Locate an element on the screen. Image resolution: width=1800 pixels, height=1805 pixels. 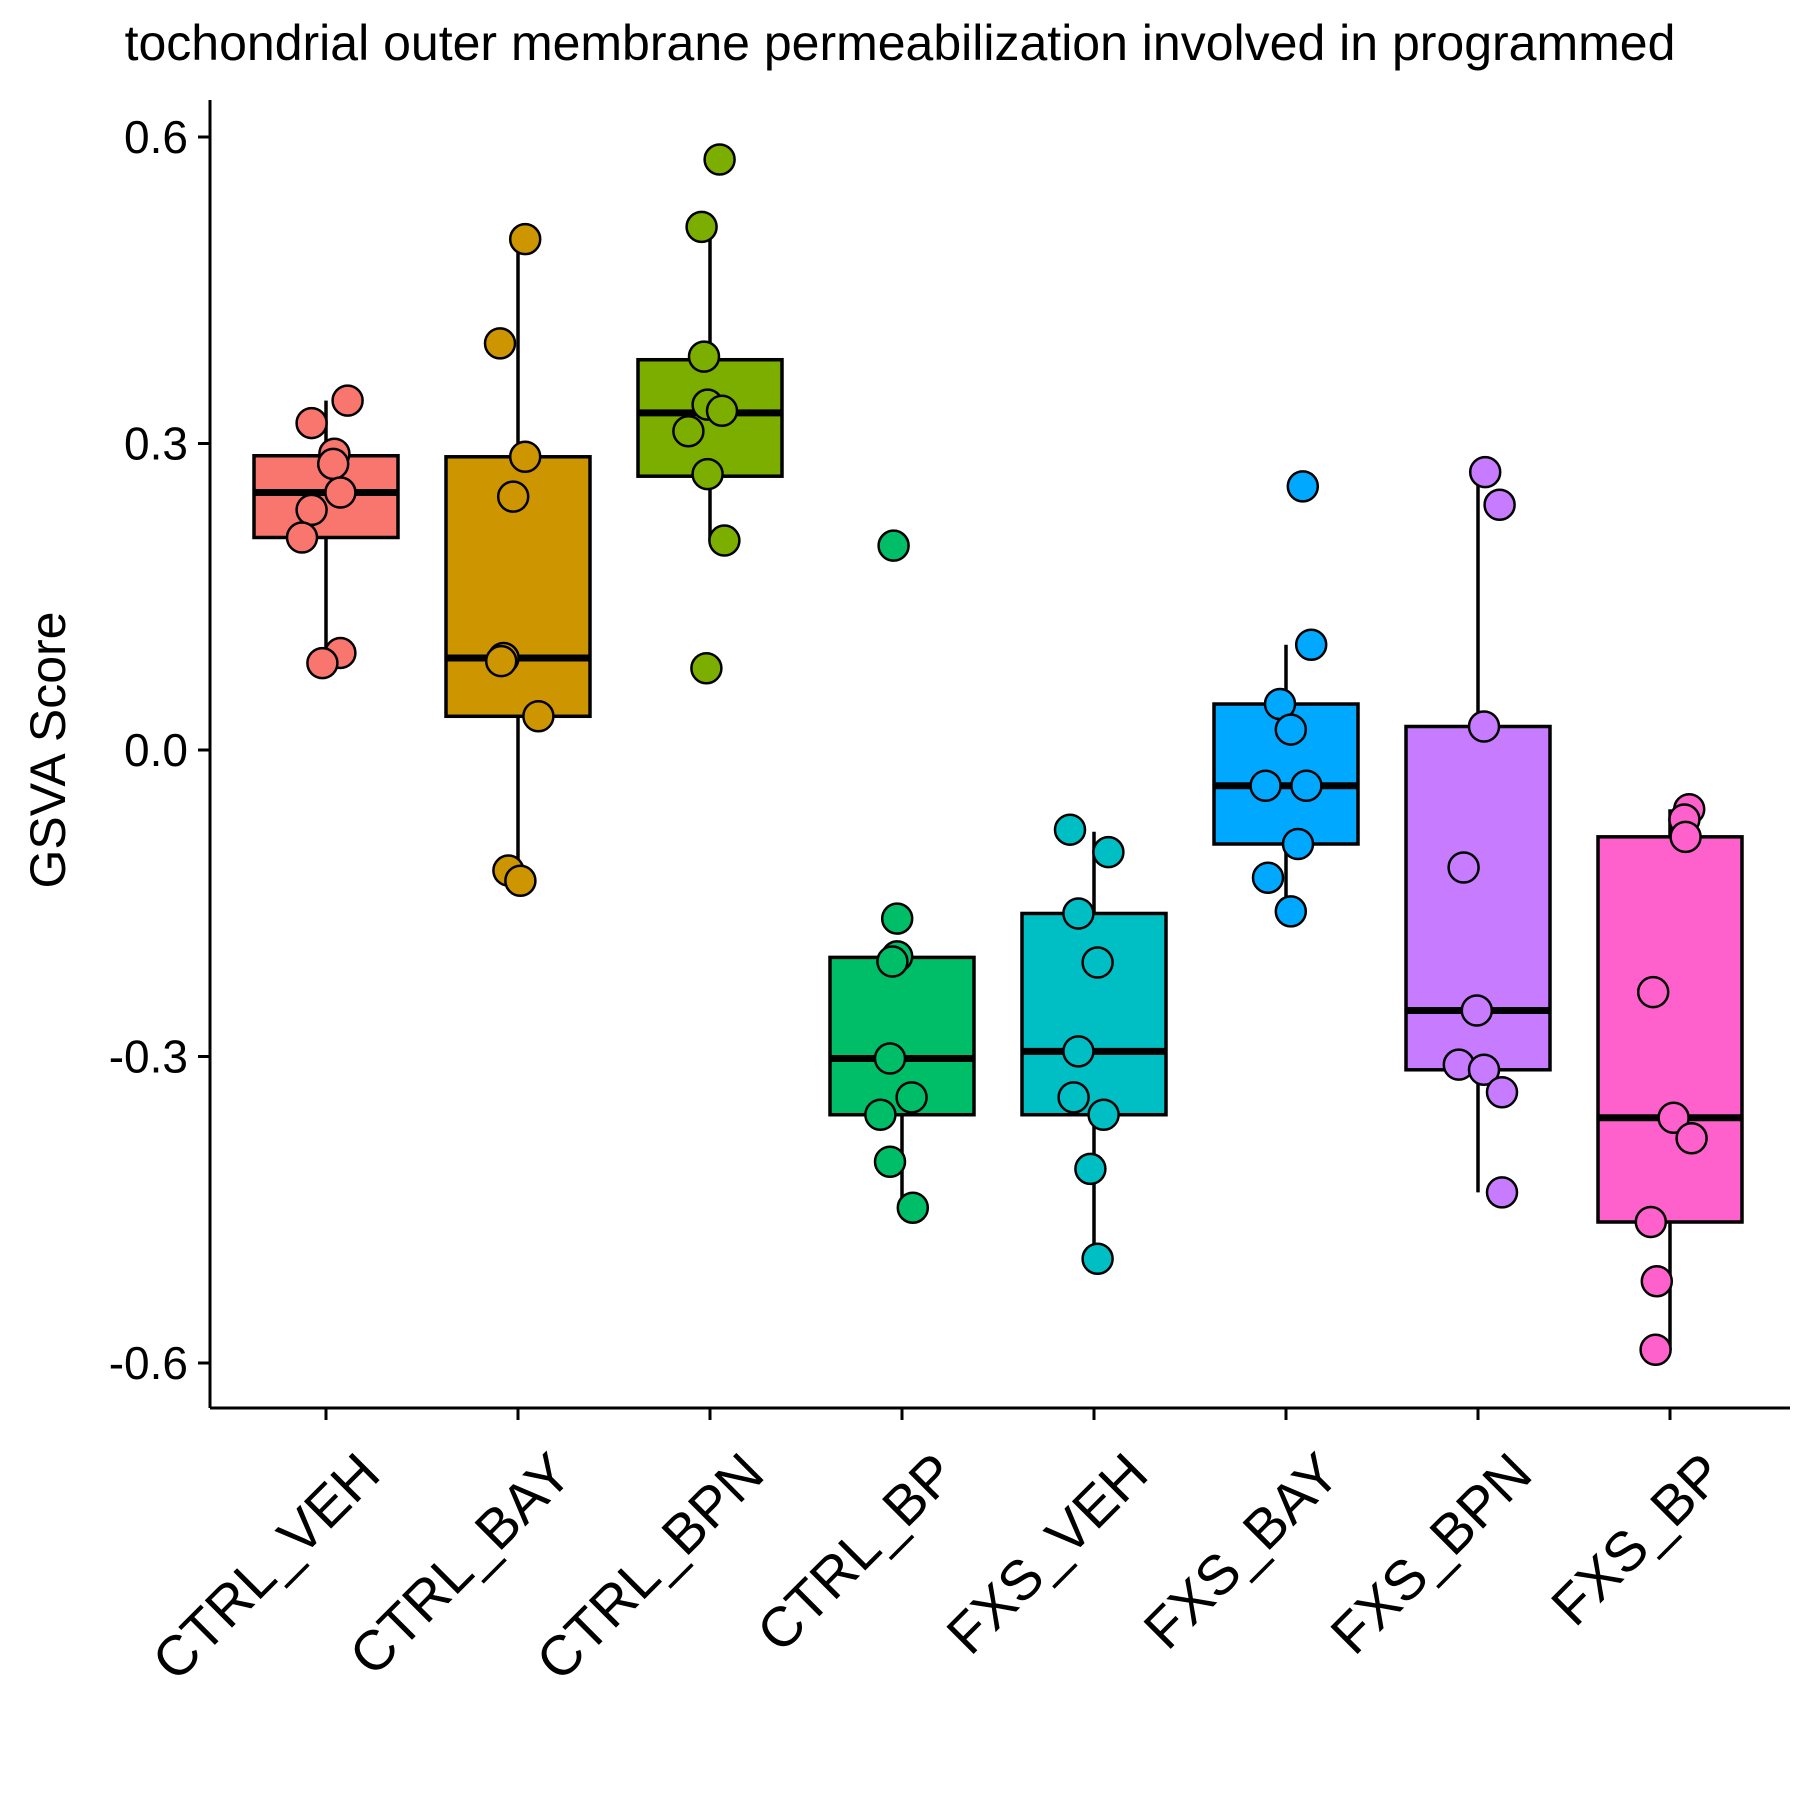
box-group-ctrl-bp is located at coordinates (902, 876).